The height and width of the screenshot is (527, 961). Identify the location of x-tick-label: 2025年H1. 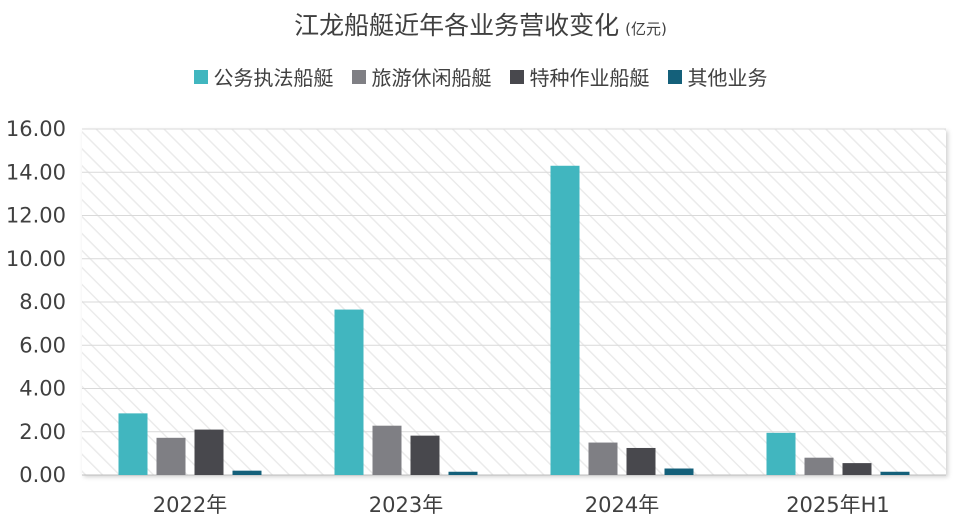
(838, 505).